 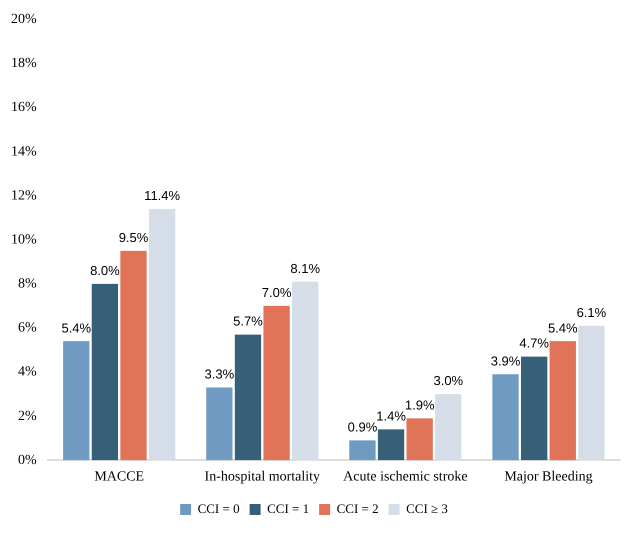 What do you see at coordinates (219, 508) in the screenshot?
I see `legend-label: CCI = 0` at bounding box center [219, 508].